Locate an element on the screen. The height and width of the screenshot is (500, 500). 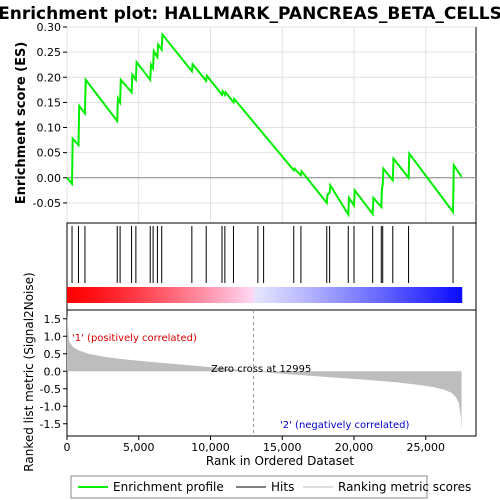
es-y-tick-label: 0.05 is located at coordinates (49, 153).